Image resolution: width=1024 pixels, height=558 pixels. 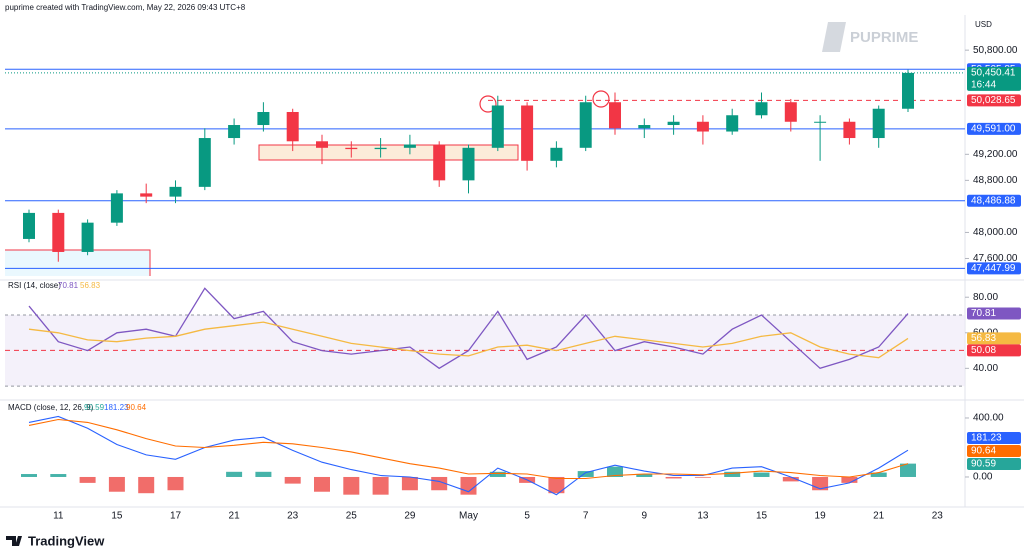 What do you see at coordinates (90, 285) in the screenshot?
I see `legend-value: 56.83` at bounding box center [90, 285].